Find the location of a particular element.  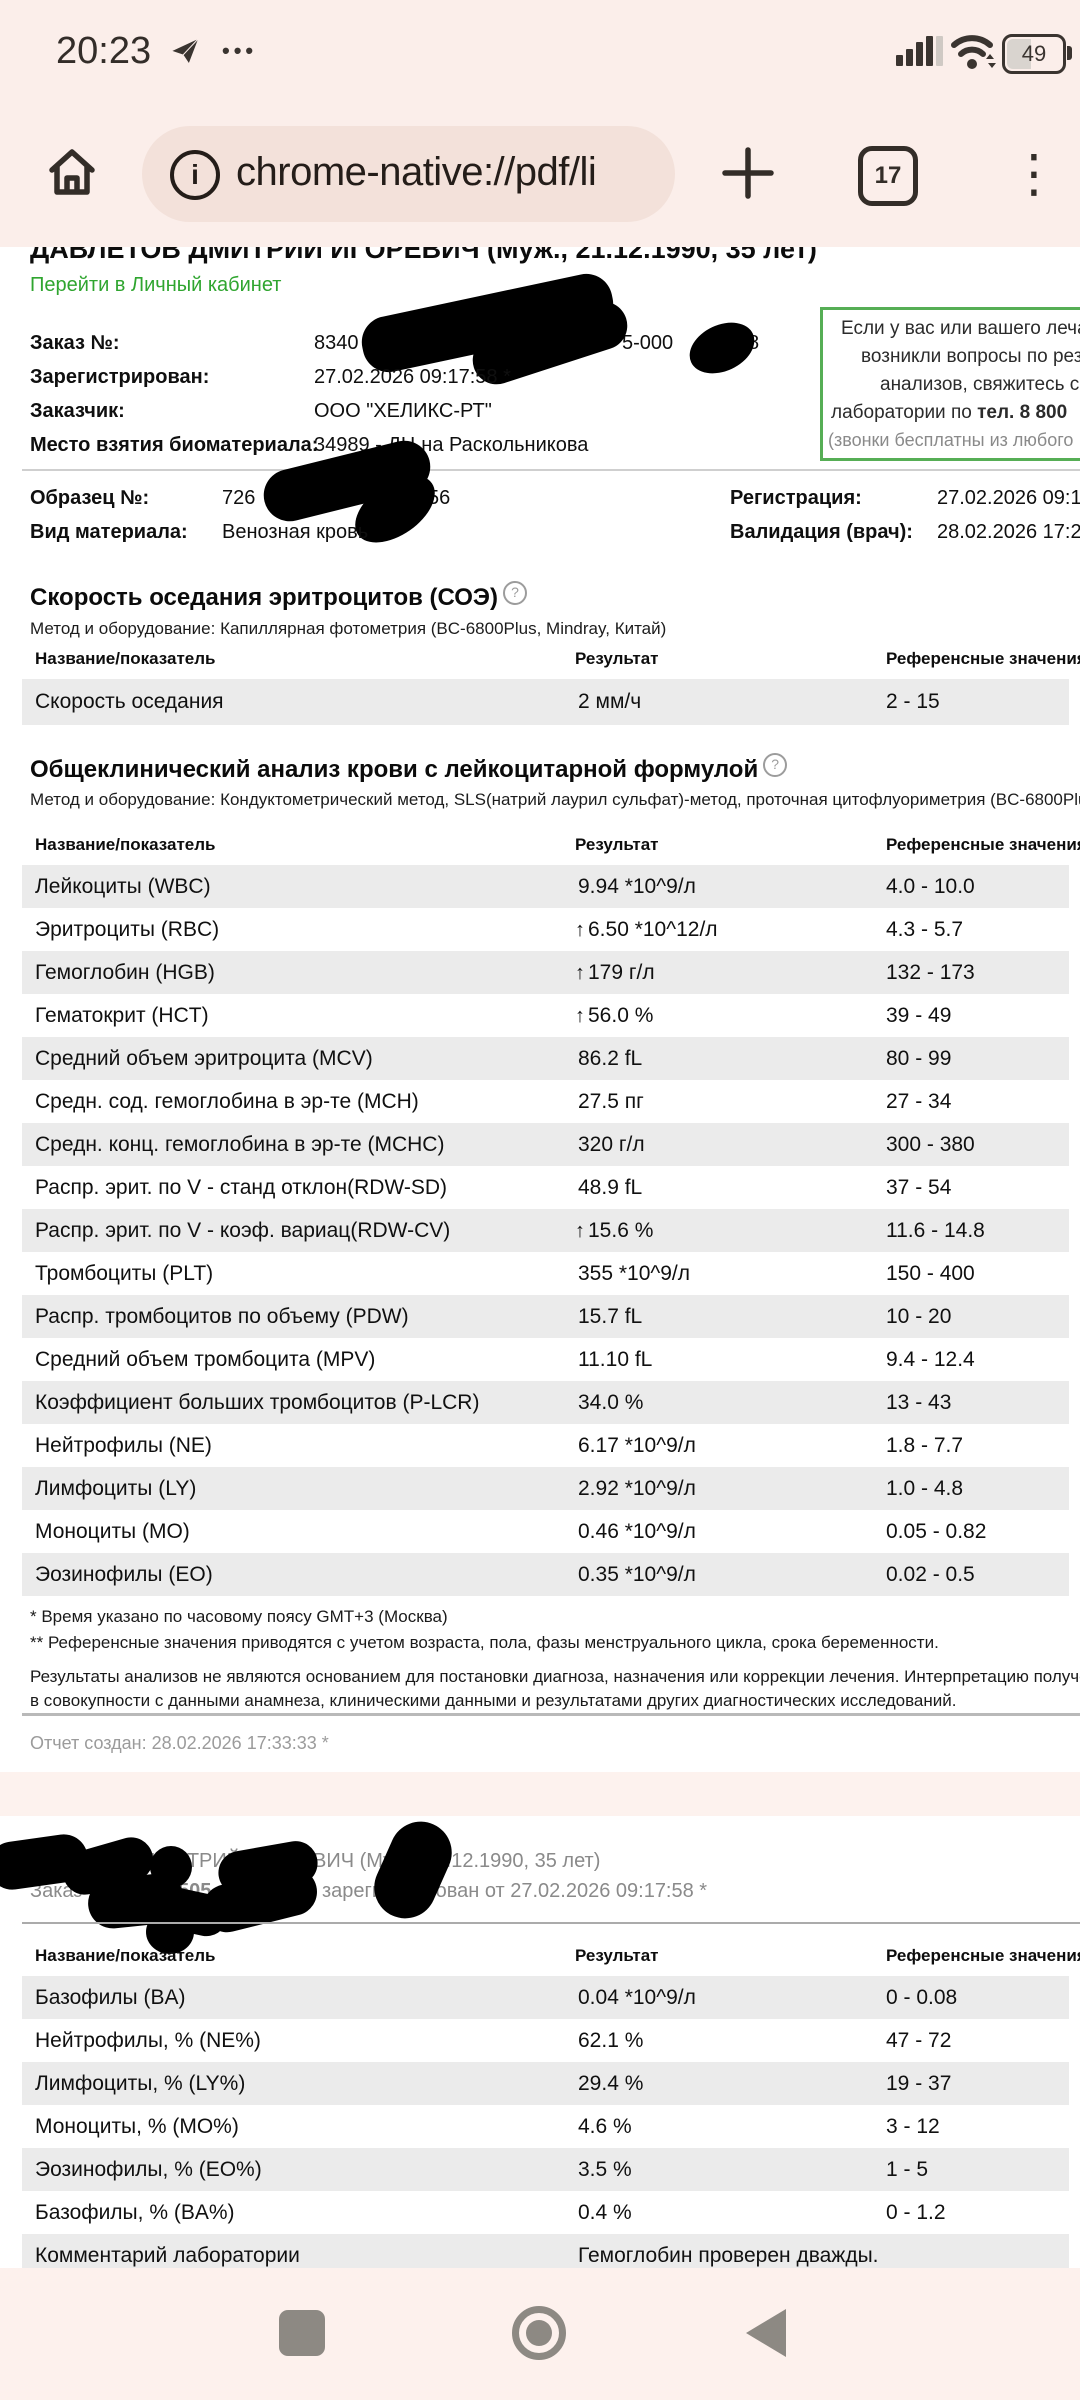

browser-toolbar: i chrome-native://pdf/li 17 ⋮ is located at coordinates (540, 173).